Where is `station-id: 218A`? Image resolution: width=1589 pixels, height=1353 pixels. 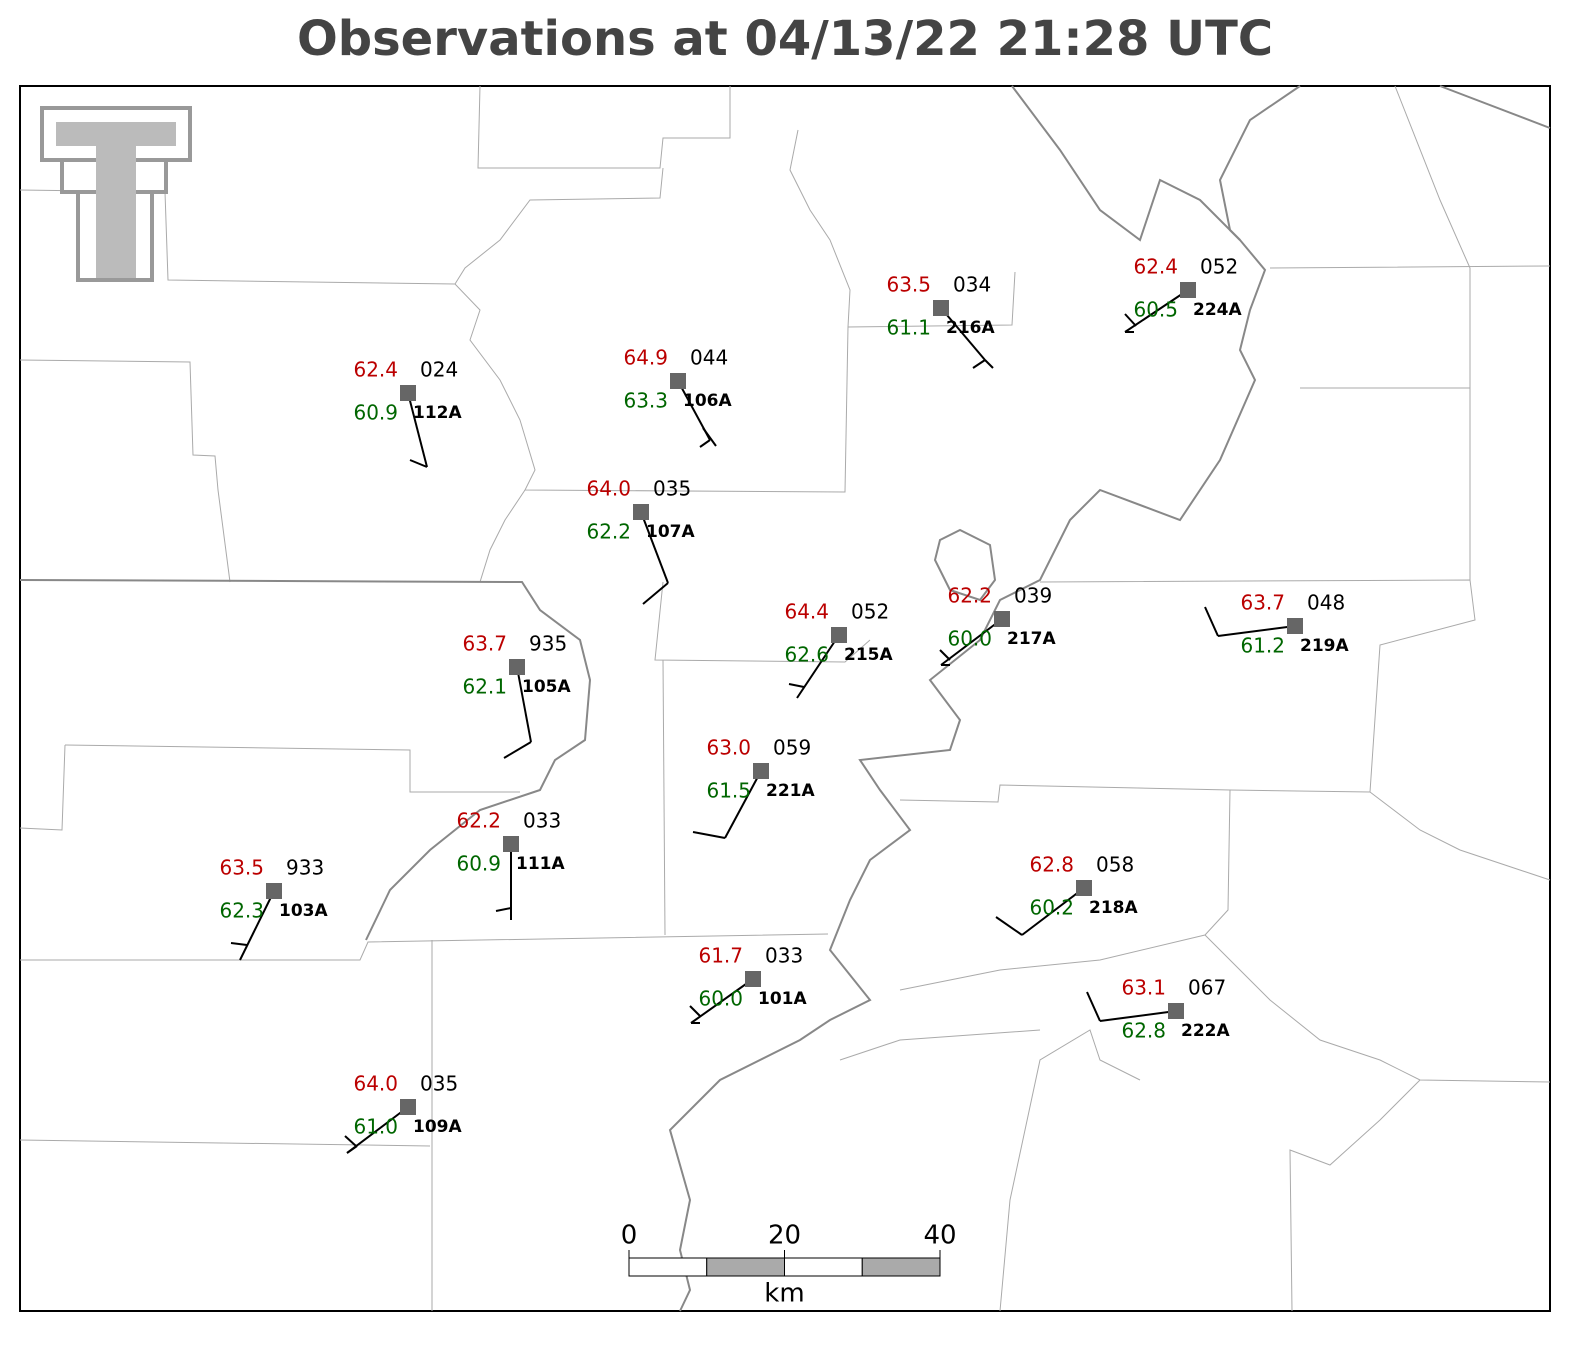 station-id: 218A is located at coordinates (1113, 908).